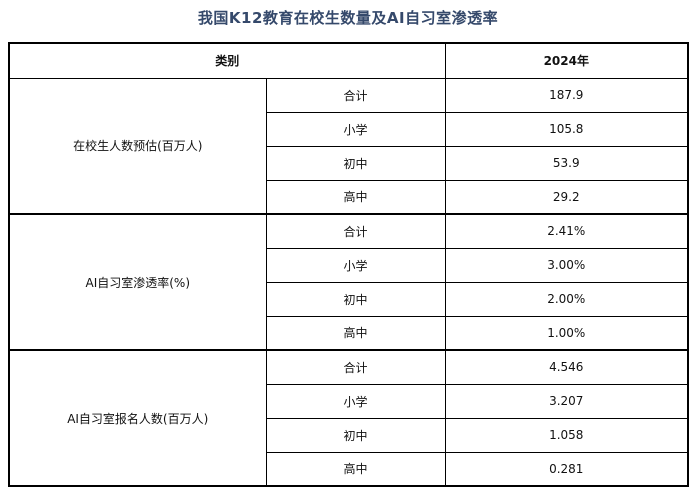  I want to click on row-value-cell: 1.058, so click(566, 435).